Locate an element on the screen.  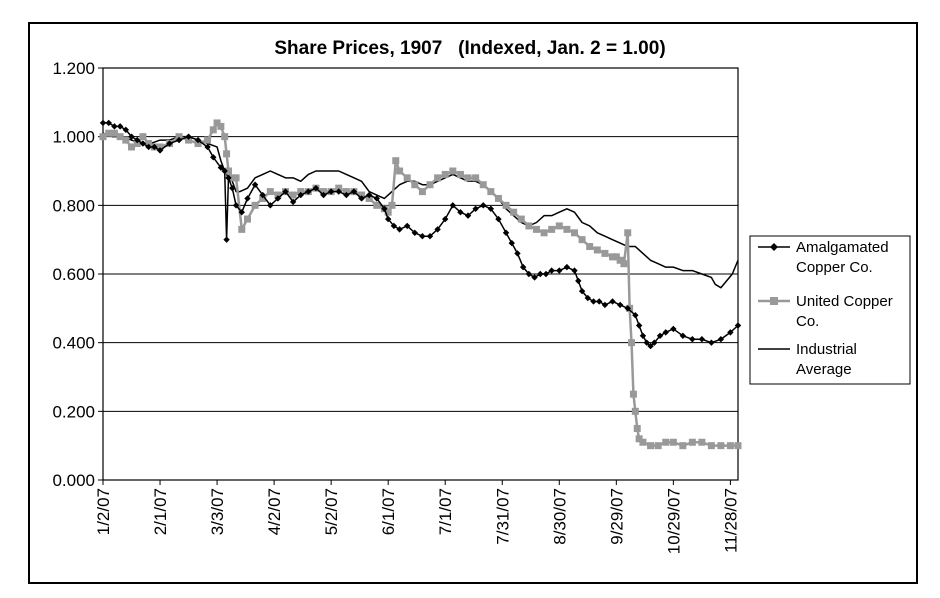
x-tick-label: 10/29/07 is located at coordinates (673, 521).